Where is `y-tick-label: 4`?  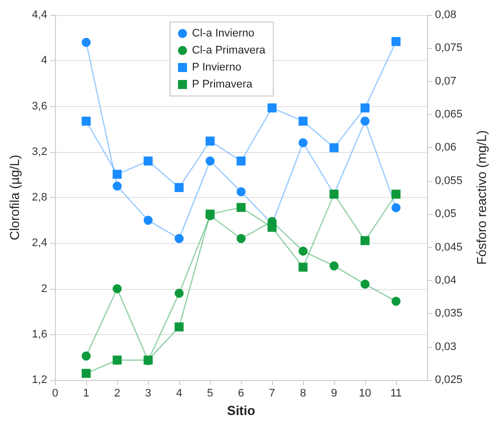 y-tick-label: 4 is located at coordinates (44, 60).